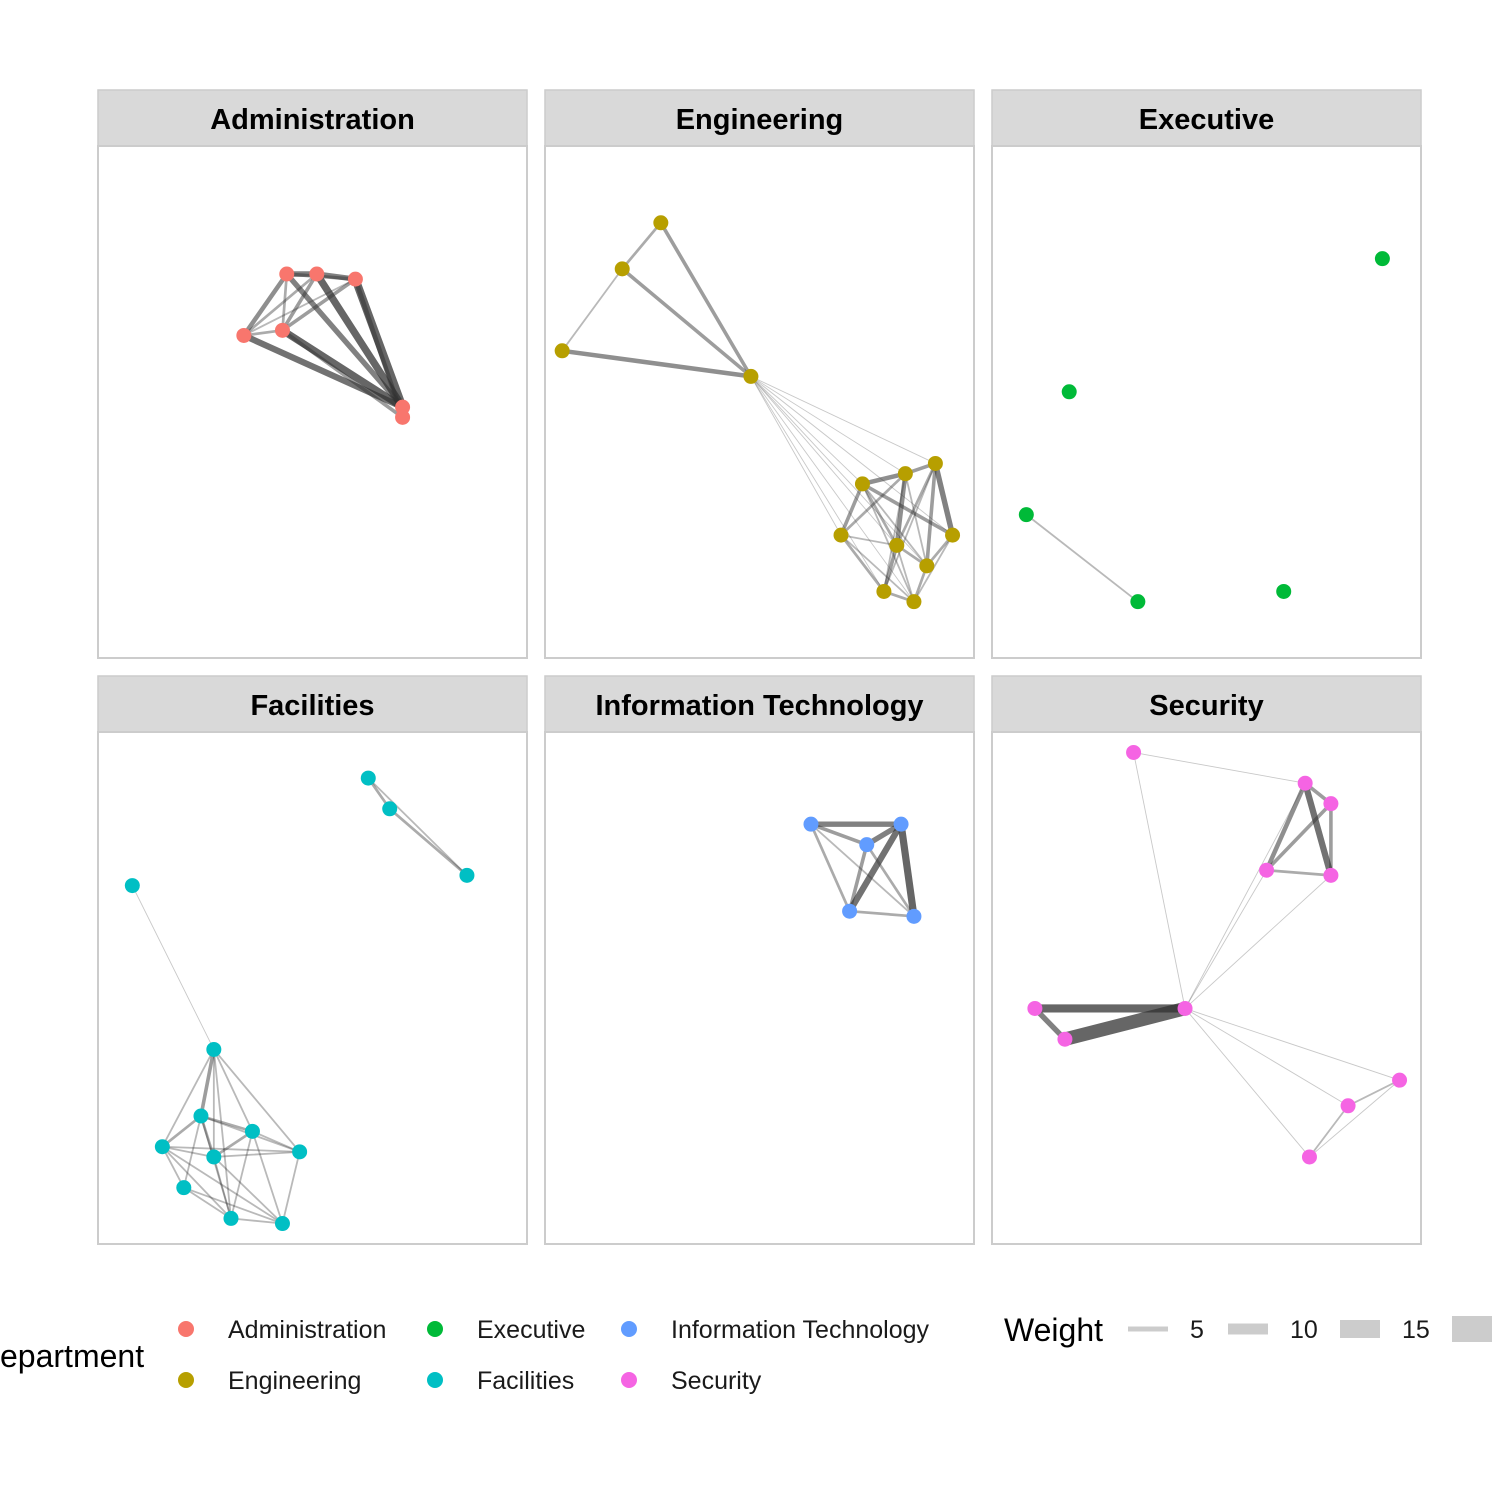  What do you see at coordinates (531, 1330) in the screenshot?
I see `legend-label: Executive` at bounding box center [531, 1330].